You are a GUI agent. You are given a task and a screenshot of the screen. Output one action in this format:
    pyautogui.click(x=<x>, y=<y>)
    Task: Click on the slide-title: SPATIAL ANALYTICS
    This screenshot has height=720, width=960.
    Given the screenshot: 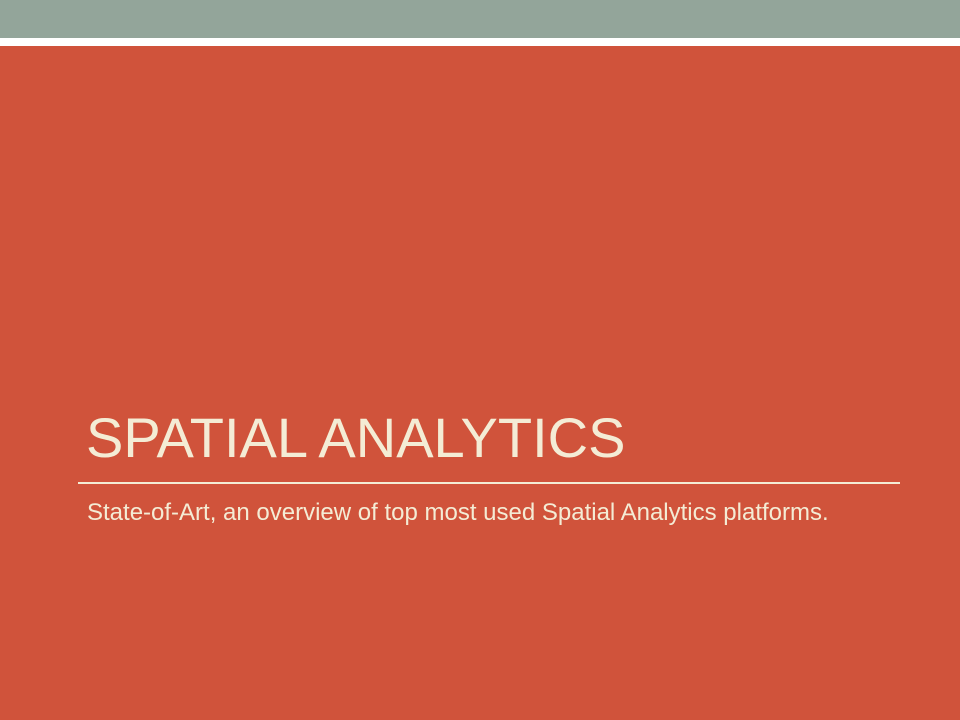 What is the action you would take?
    pyautogui.click(x=356, y=437)
    